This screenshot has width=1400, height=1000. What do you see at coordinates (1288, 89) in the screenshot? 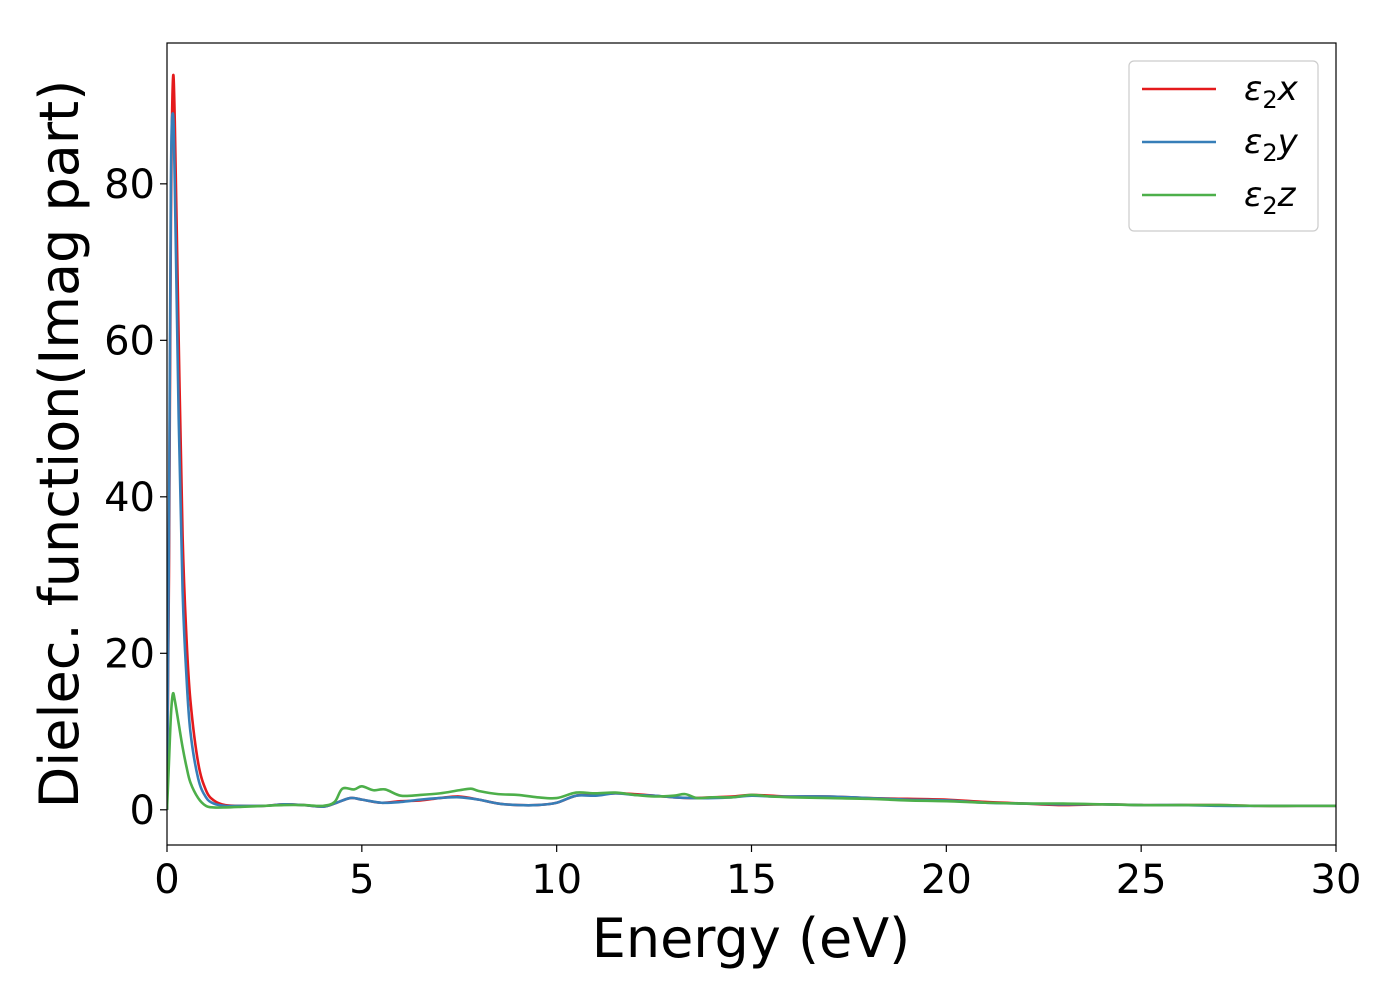
I see `legend-label-suffix: x` at bounding box center [1288, 89].